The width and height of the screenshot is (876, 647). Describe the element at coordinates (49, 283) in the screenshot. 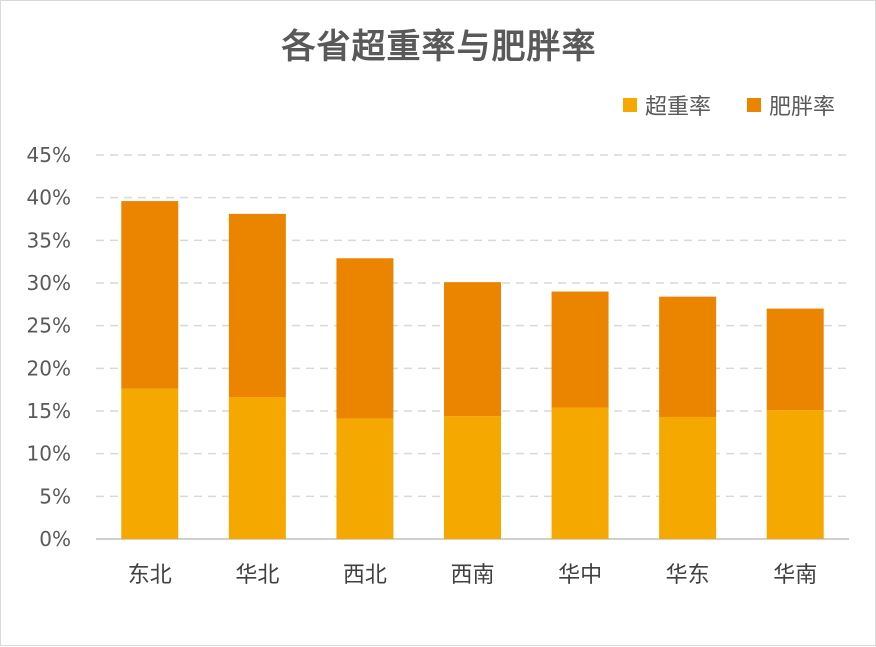

I see `y-tick-label: 30%` at that location.